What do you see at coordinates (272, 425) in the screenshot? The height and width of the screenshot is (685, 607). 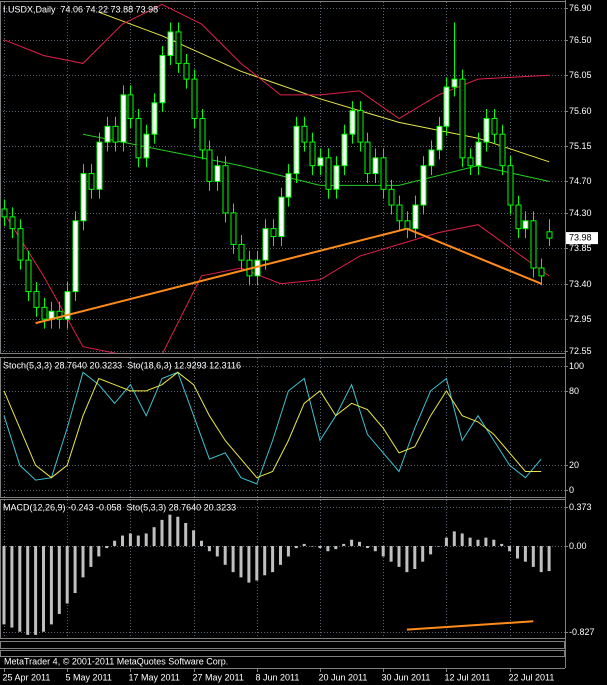 I see `stoch-line` at bounding box center [272, 425].